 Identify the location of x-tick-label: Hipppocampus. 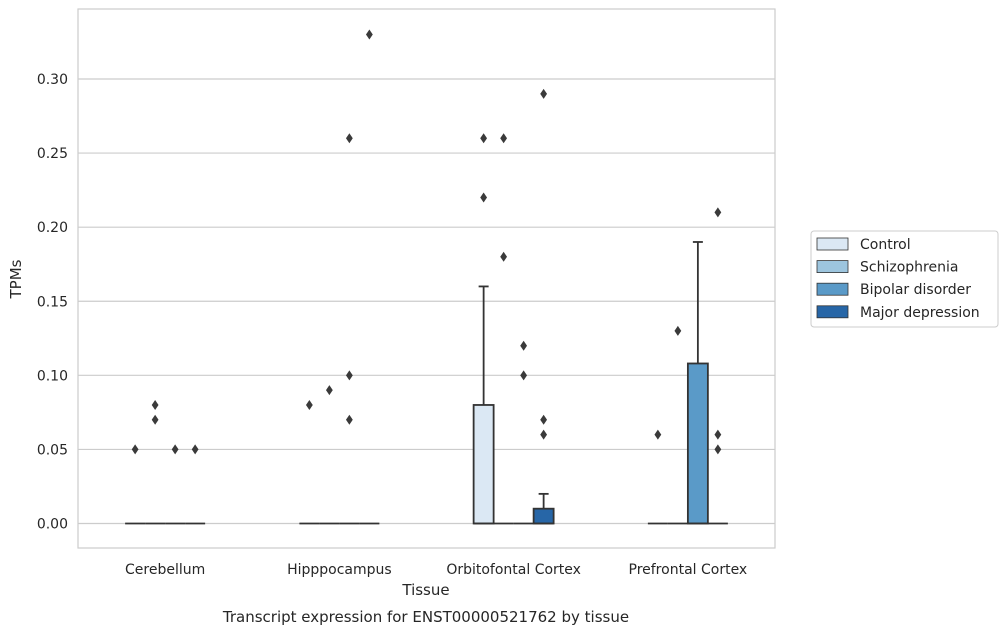
(339, 570).